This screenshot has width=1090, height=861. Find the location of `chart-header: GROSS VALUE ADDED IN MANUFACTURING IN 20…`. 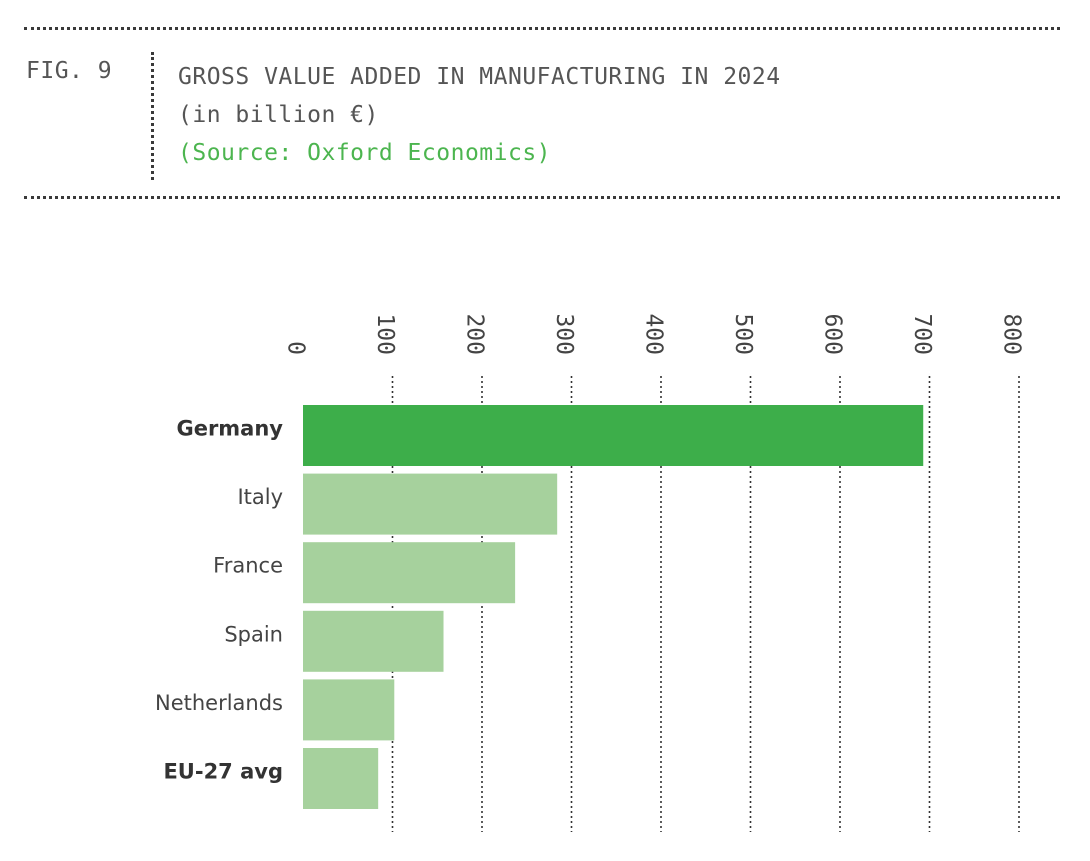

chart-header: GROSS VALUE ADDED IN MANUFACTURING IN 20… is located at coordinates (479, 115).